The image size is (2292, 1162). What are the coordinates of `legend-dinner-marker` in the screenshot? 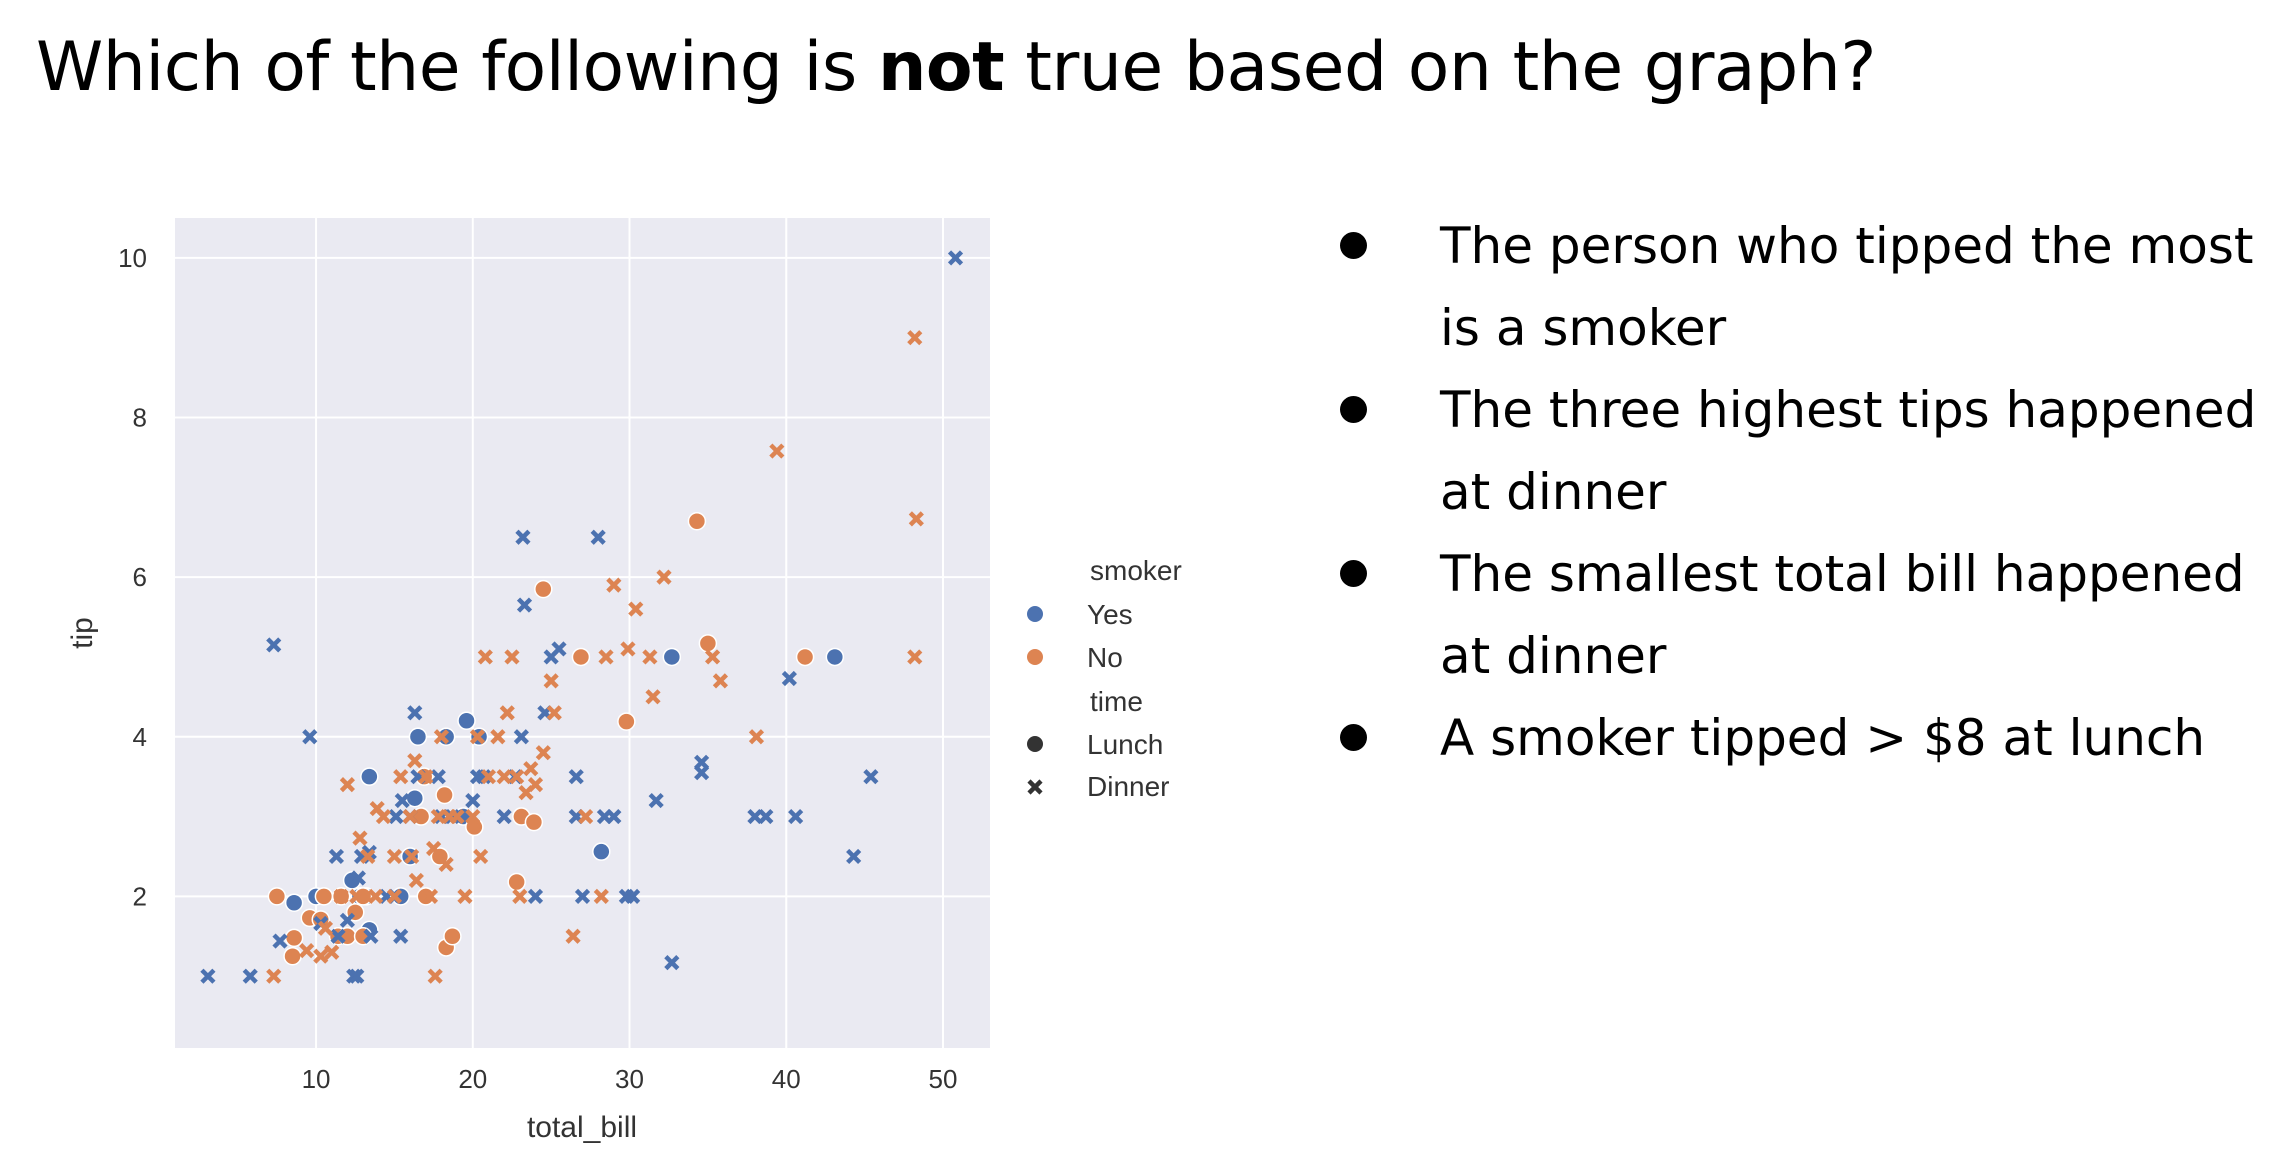 It's located at (1035, 787).